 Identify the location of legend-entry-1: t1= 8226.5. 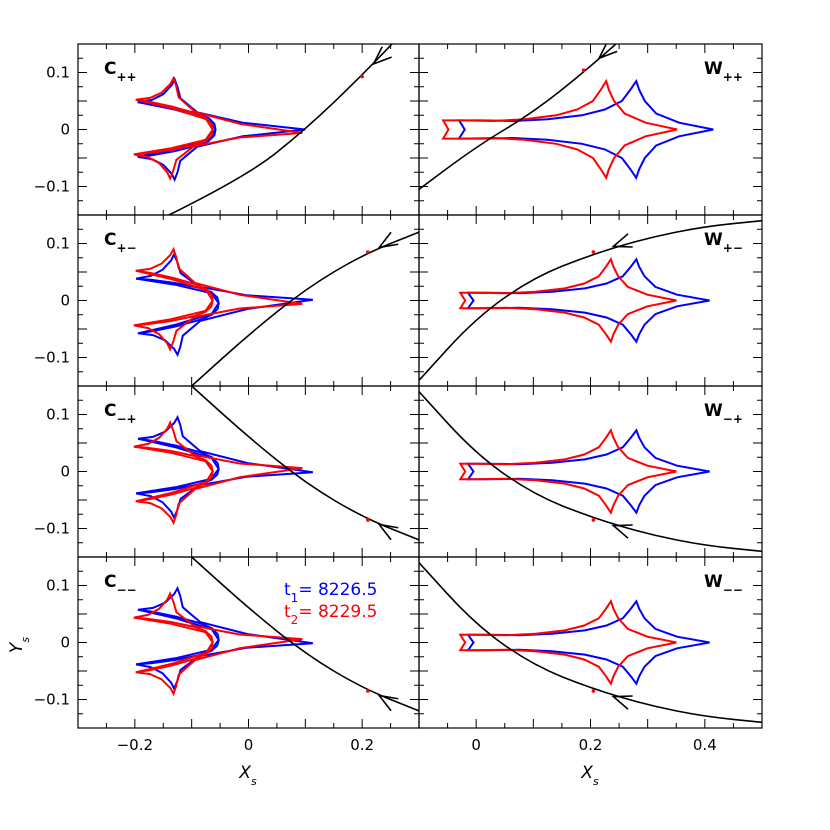
(330, 592).